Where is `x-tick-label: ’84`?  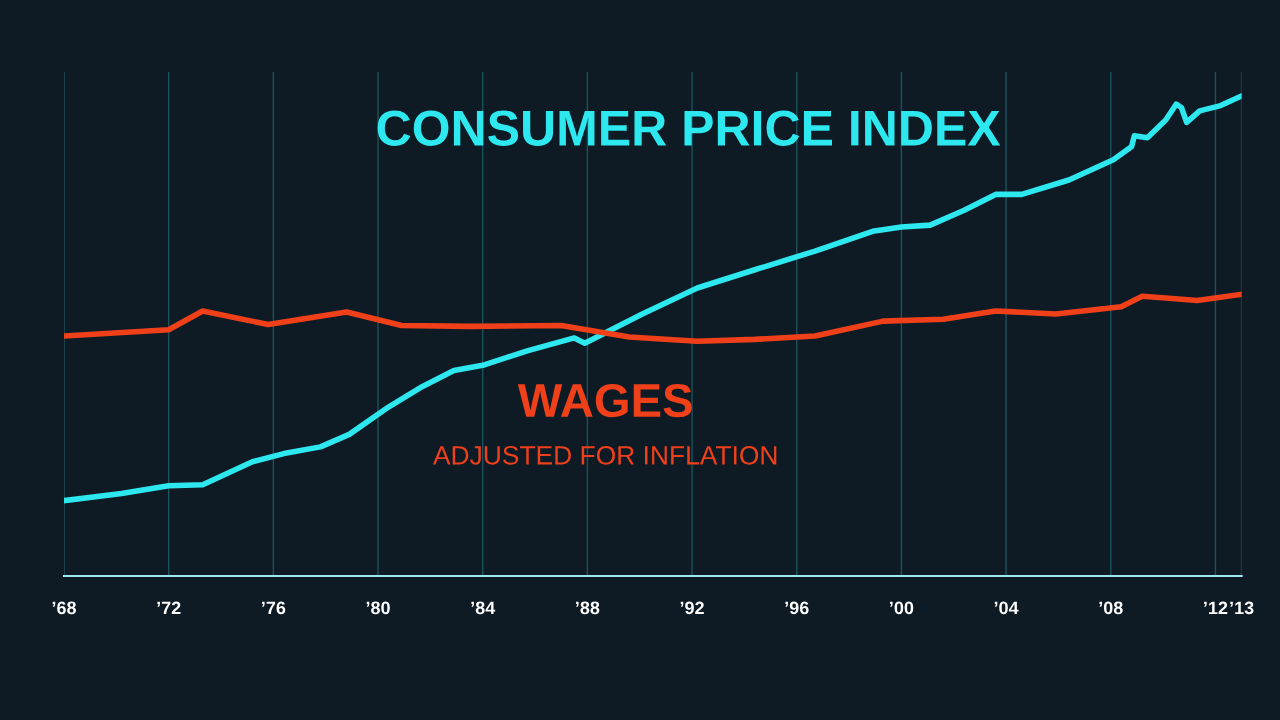
x-tick-label: ’84 is located at coordinates (483, 608).